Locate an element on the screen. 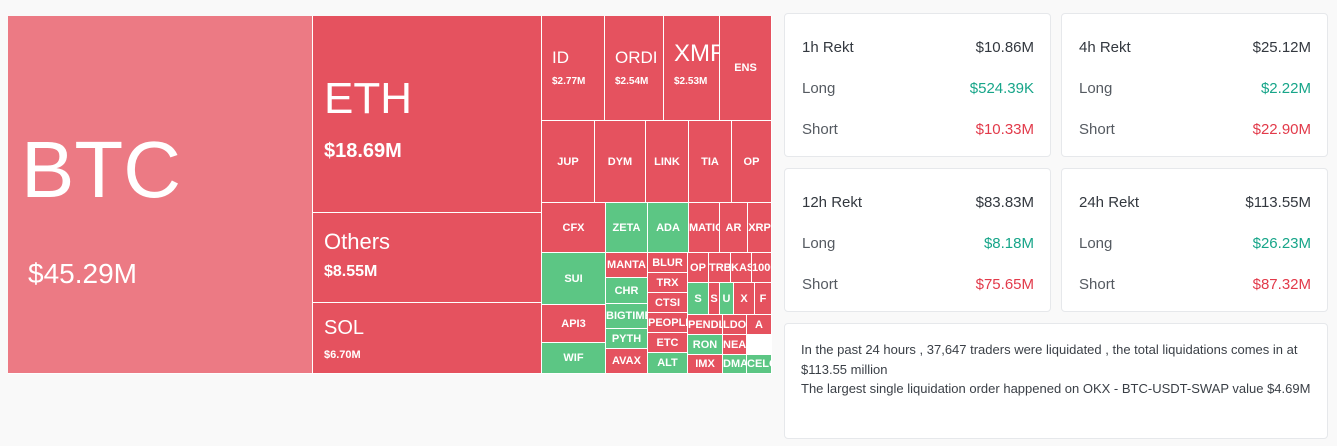 The image size is (1337, 446). treemap-tile-u: U is located at coordinates (727, 299).